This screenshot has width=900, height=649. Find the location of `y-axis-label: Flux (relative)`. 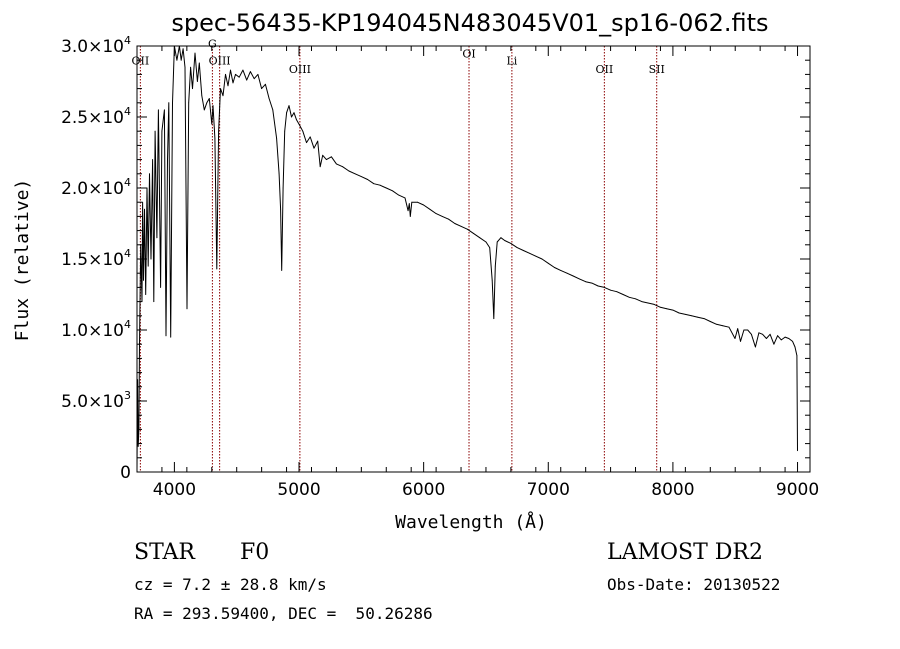

y-axis-label: Flux (relative) is located at coordinates (22, 260).